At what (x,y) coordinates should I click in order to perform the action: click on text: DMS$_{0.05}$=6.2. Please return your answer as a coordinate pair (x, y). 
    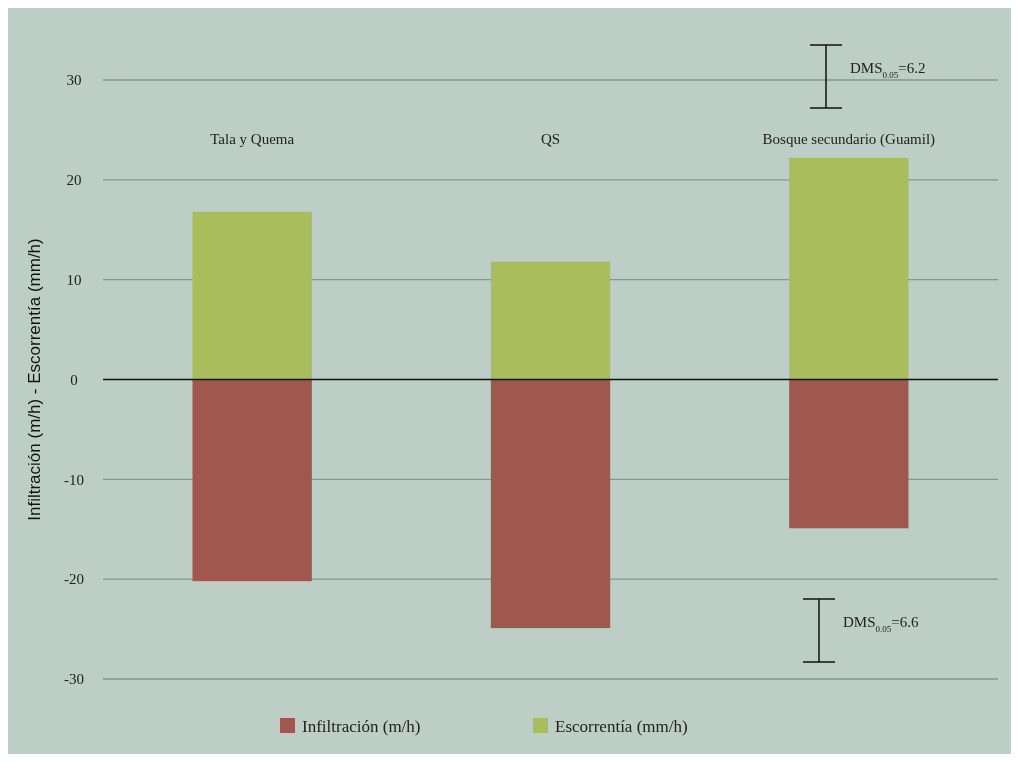
    Looking at the image, I should click on (888, 69).